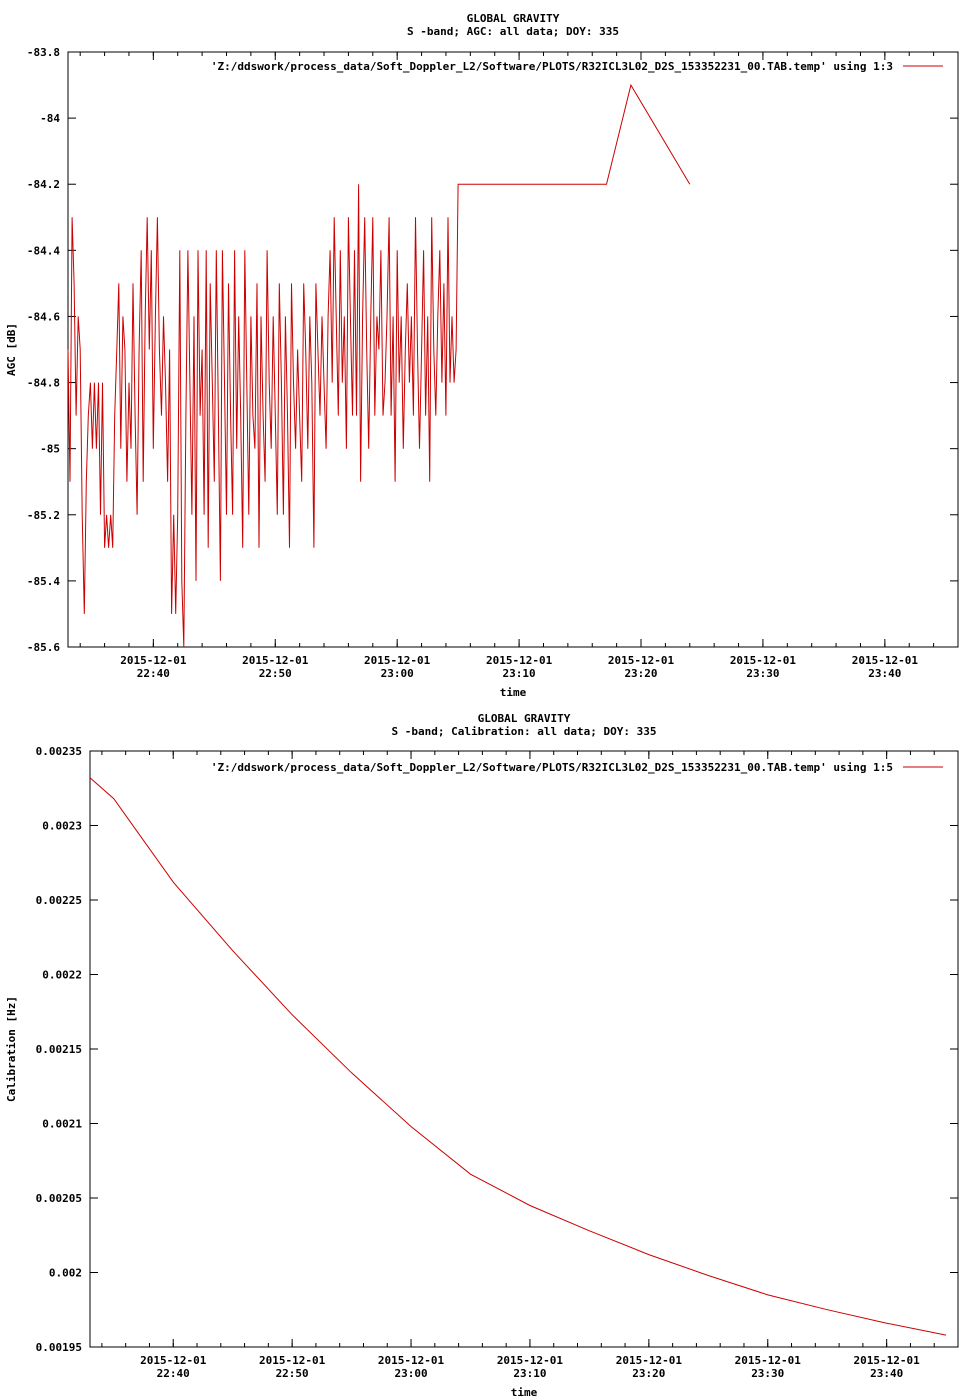 Image resolution: width=980 pixels, height=1400 pixels. I want to click on y-tick-label: -84.4, so click(43, 250).